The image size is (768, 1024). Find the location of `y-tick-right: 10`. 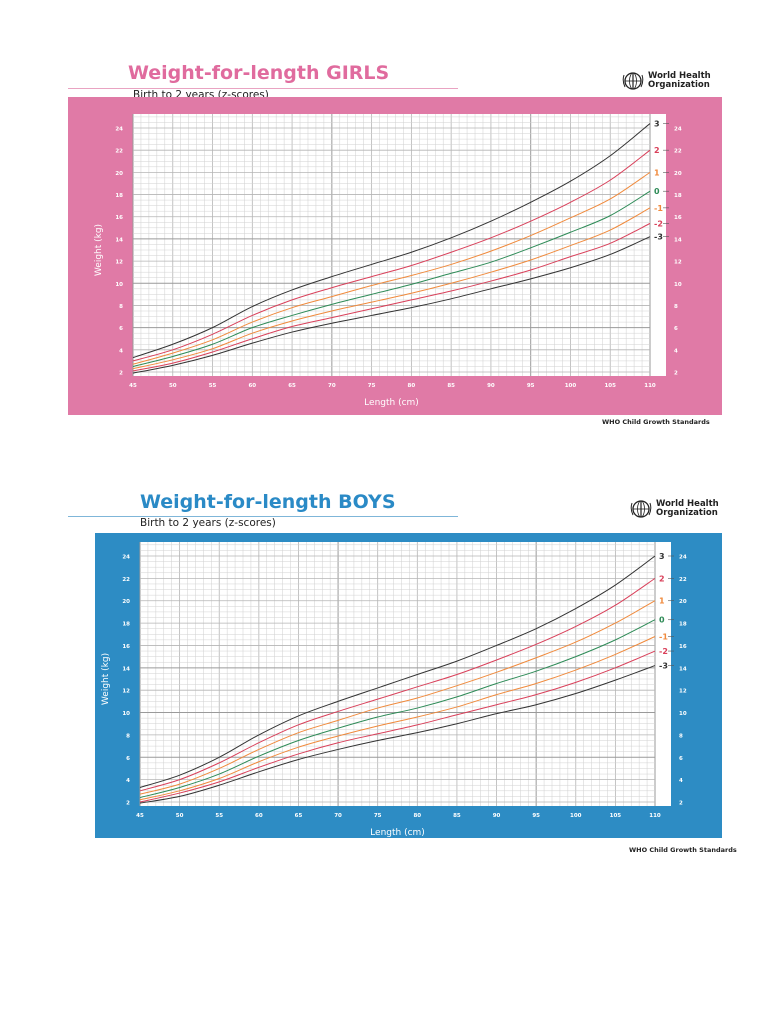

y-tick-right: 10 is located at coordinates (678, 285).